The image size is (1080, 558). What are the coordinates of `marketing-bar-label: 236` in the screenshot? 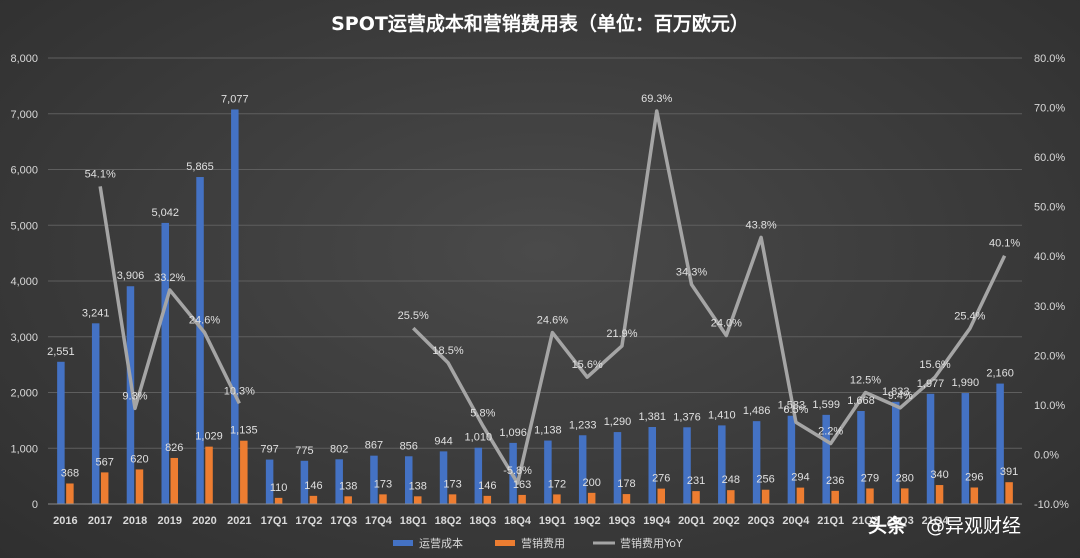 It's located at (835, 481).